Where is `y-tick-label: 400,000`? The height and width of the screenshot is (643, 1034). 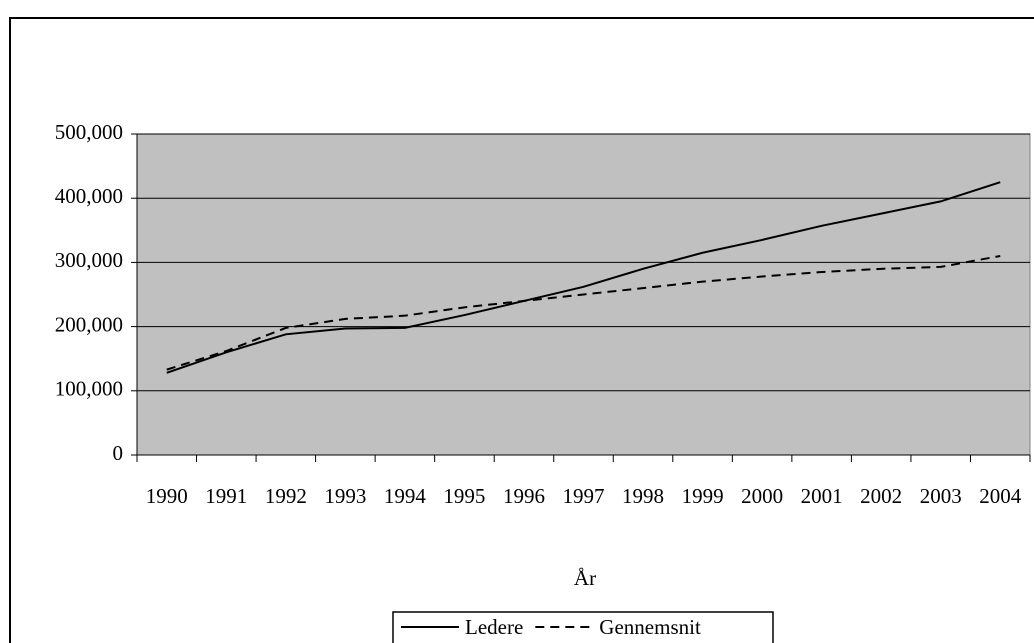
y-tick-label: 400,000 is located at coordinates (89, 196).